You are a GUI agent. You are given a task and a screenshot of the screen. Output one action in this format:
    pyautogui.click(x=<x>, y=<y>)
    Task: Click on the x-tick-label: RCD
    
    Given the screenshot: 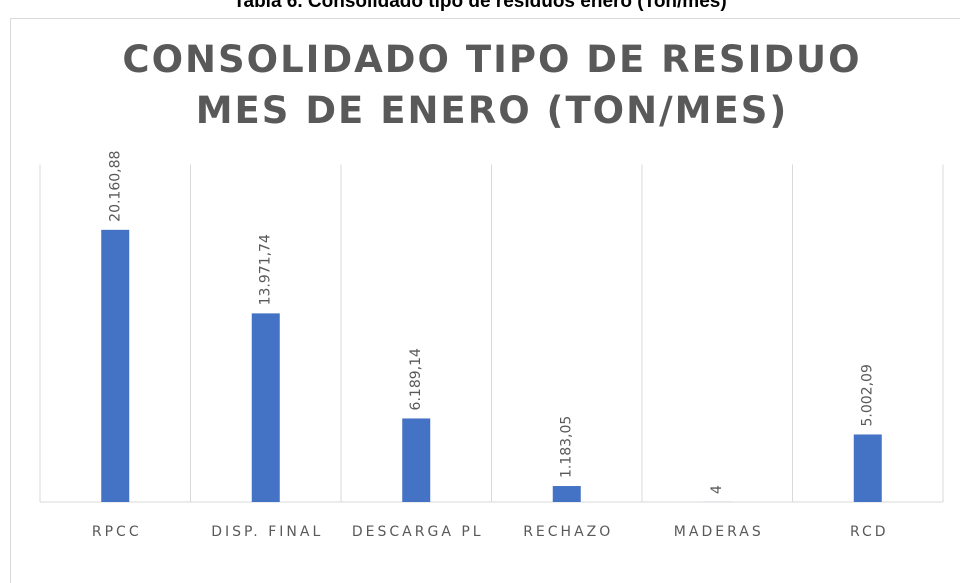 What is the action you would take?
    pyautogui.click(x=869, y=532)
    